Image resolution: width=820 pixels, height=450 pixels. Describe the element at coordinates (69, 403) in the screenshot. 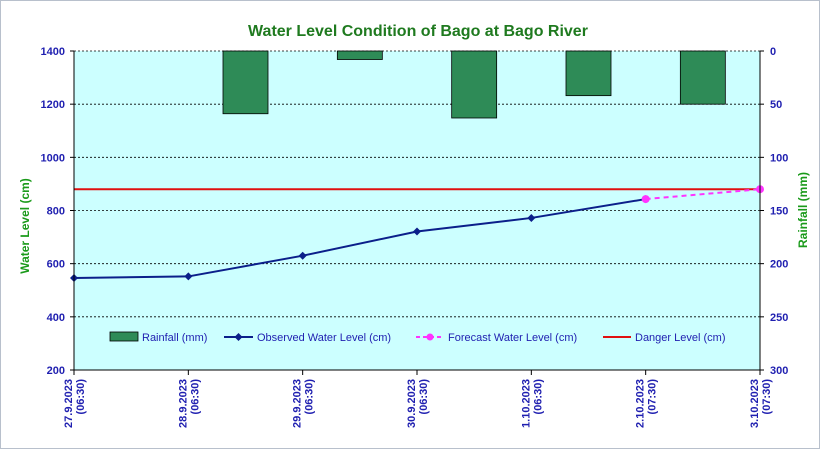

I see `x-tick-label: 27.9.2023` at that location.